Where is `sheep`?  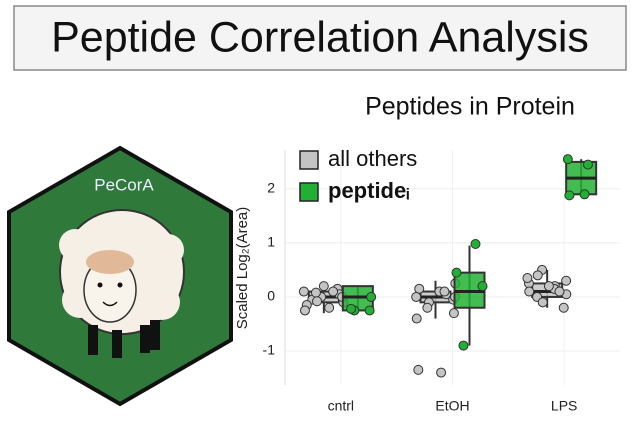 sheep is located at coordinates (122, 283).